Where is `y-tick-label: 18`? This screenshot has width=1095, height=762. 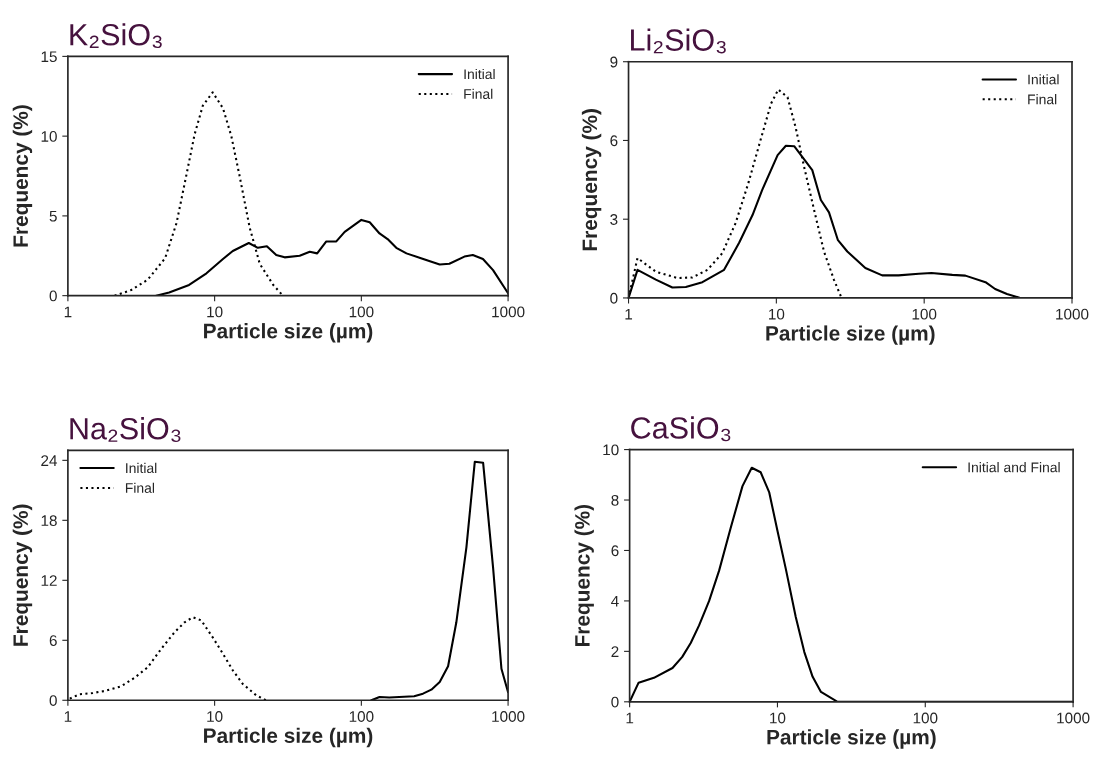
y-tick-label: 18 is located at coordinates (49, 521).